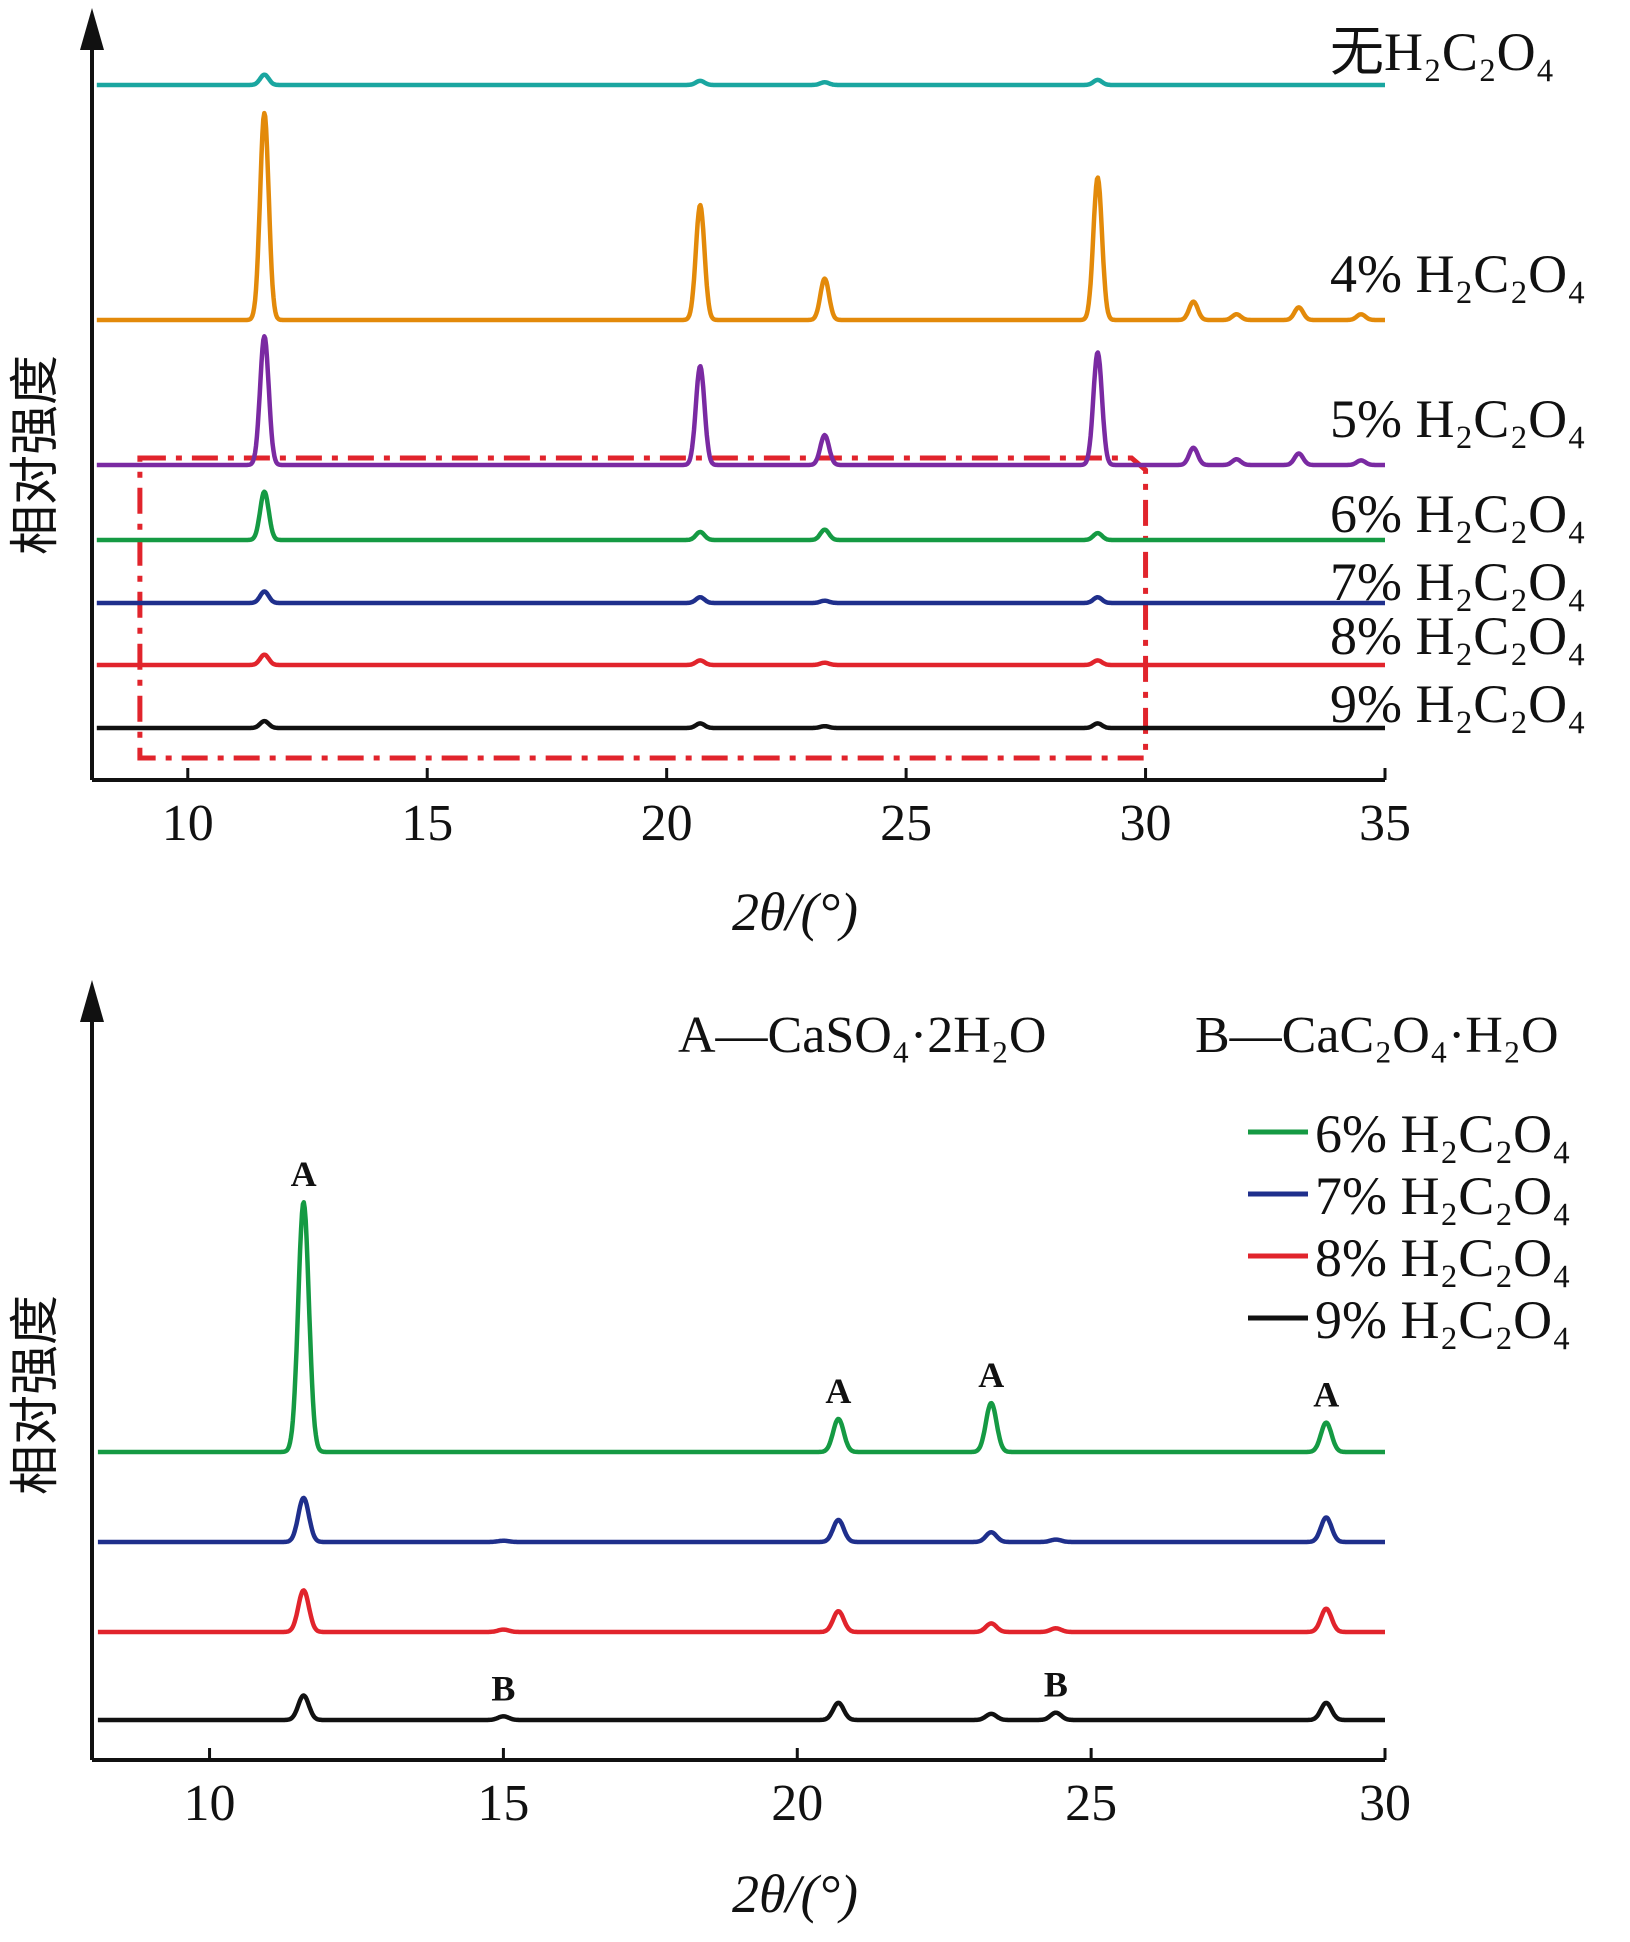 This screenshot has height=1942, width=1630. Describe the element at coordinates (1442, 52) in the screenshot. I see `top-series-label-h-c-o: 无H₂C₂O₄` at that location.